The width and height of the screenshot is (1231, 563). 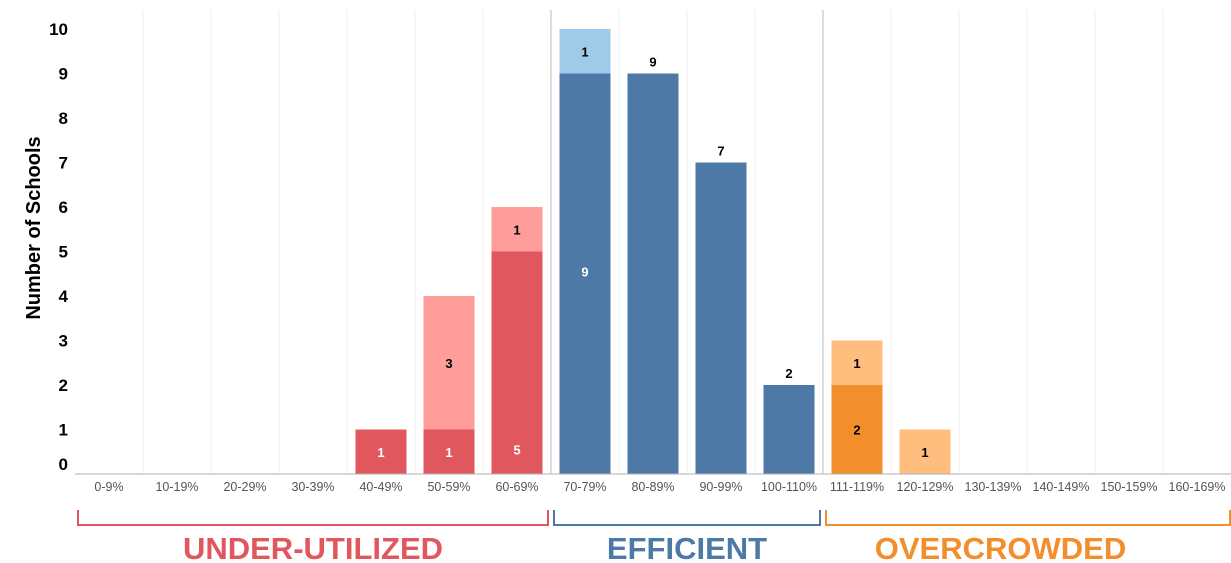 What do you see at coordinates (63, 385) in the screenshot?
I see `y-tick-label: 2` at bounding box center [63, 385].